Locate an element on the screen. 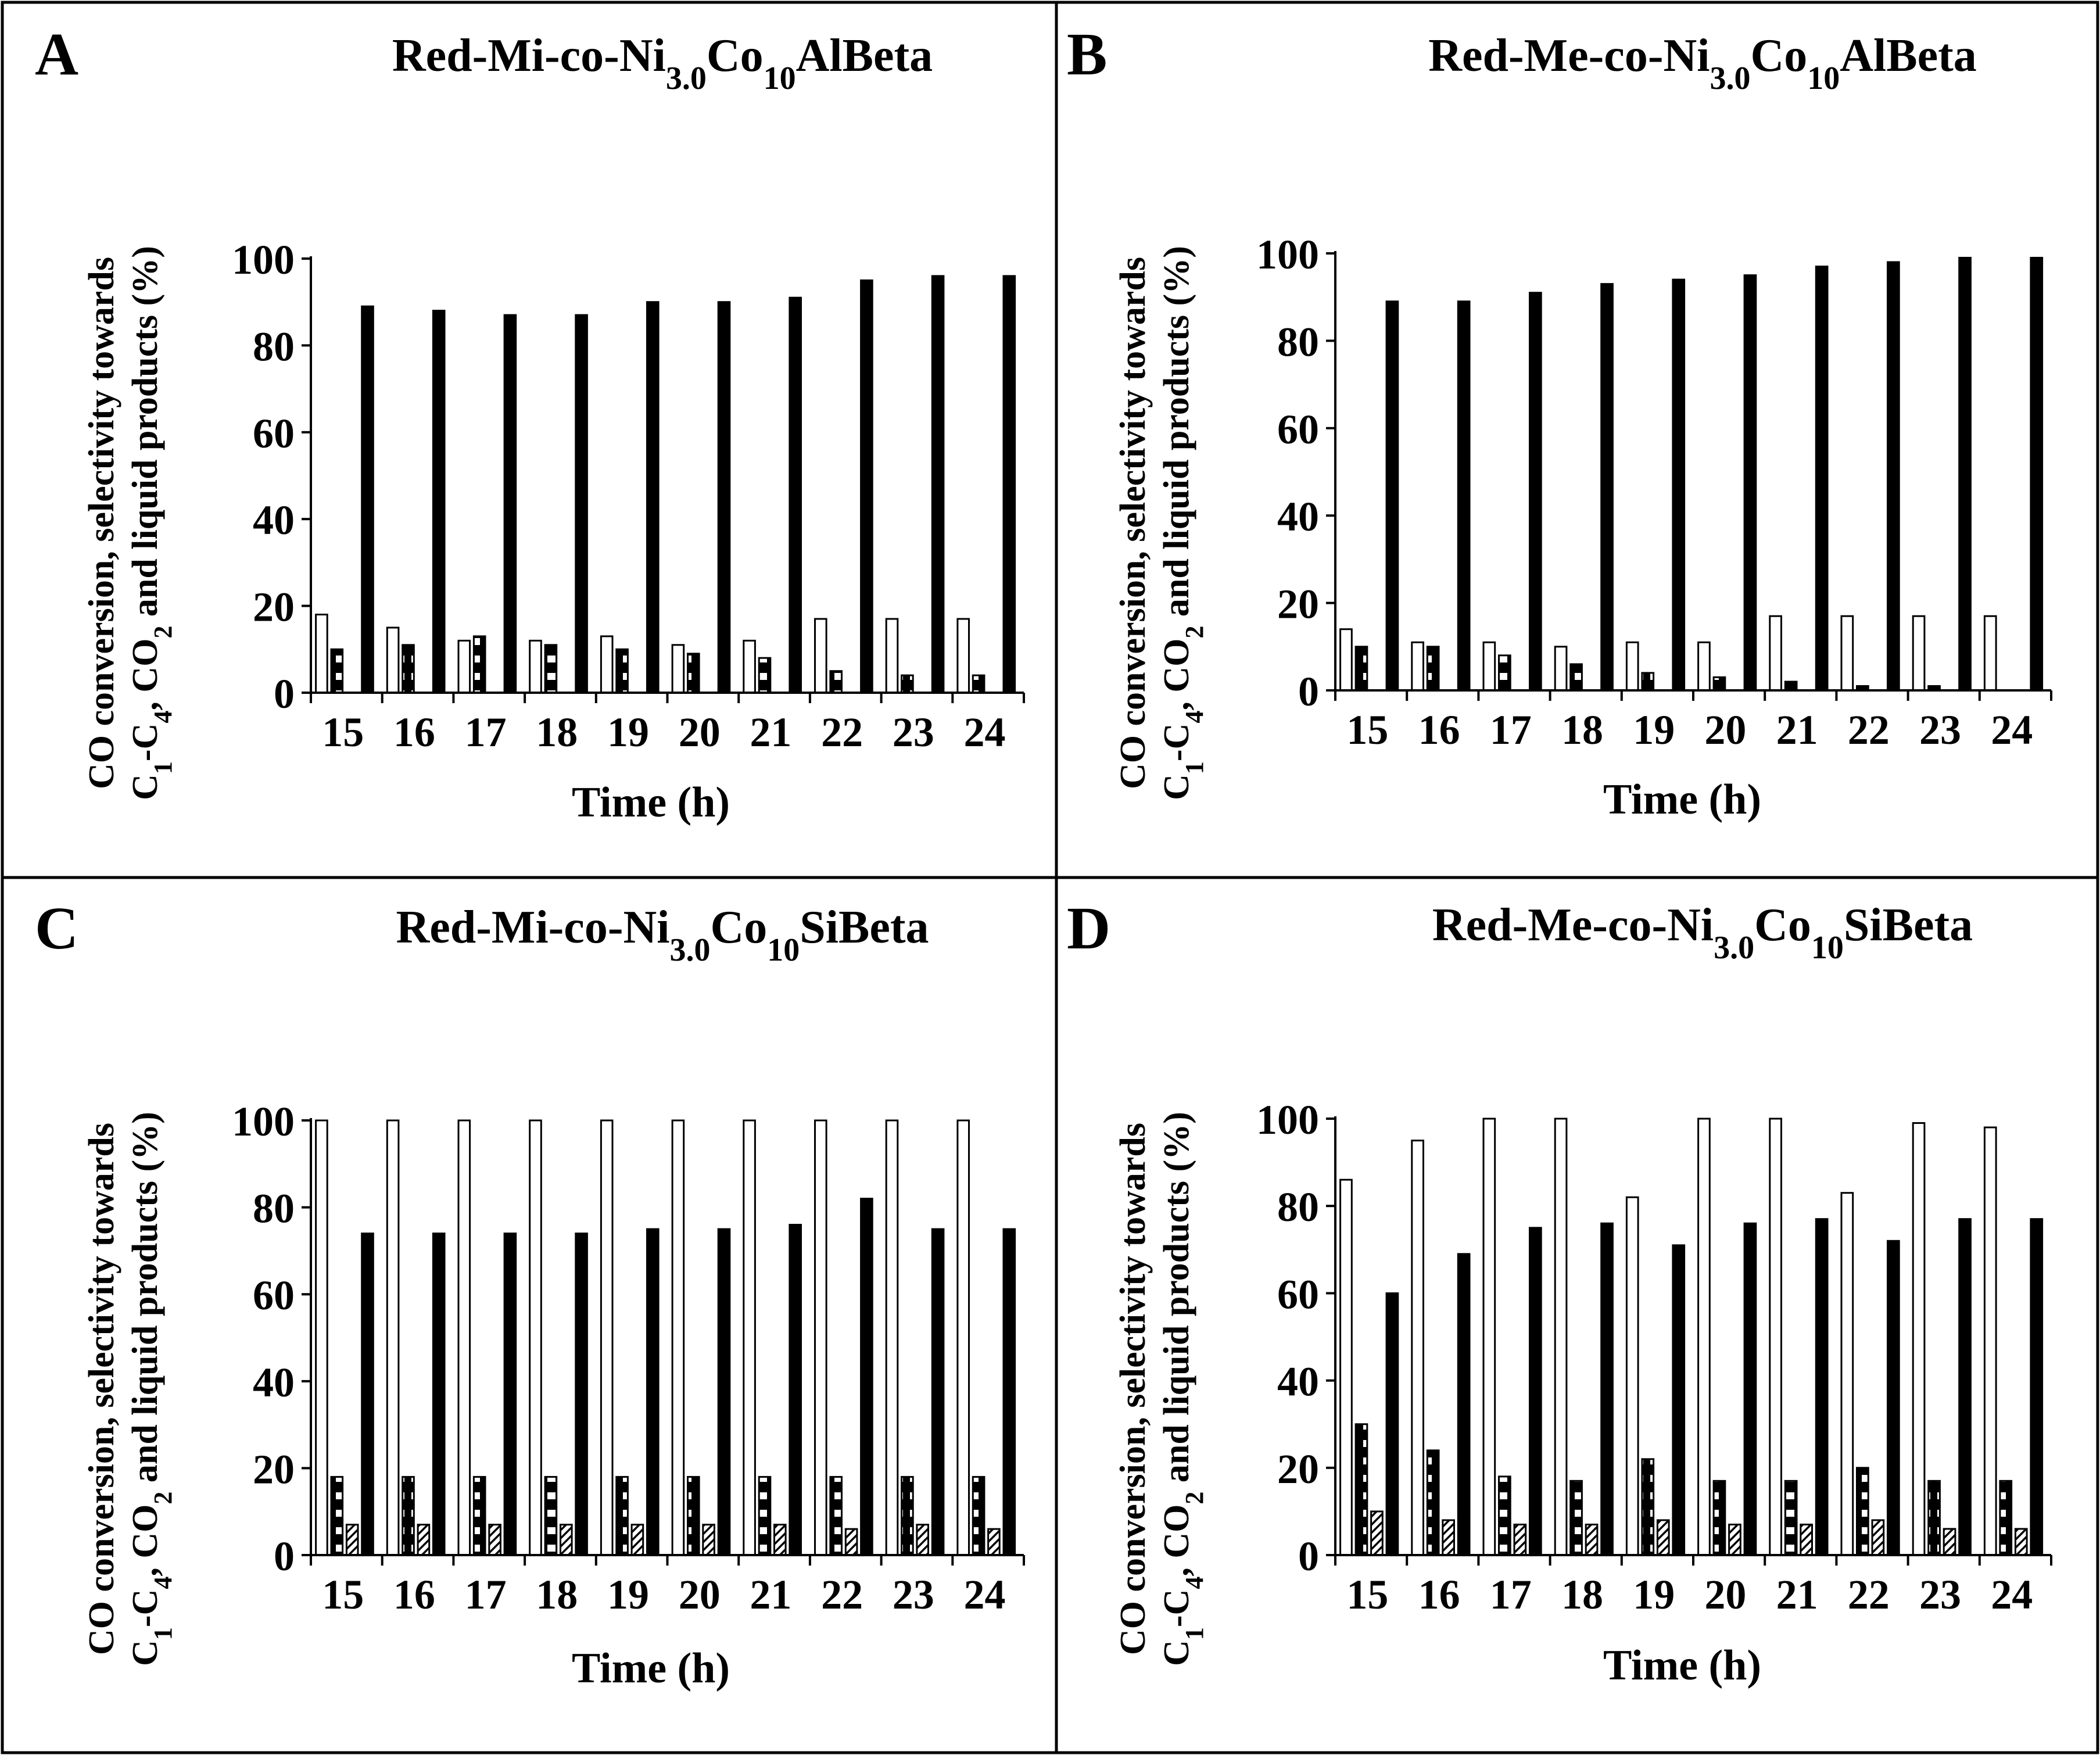 The height and width of the screenshot is (1755, 2100). bar-liquid-products-selectivity-15h is located at coordinates (1392, 496).